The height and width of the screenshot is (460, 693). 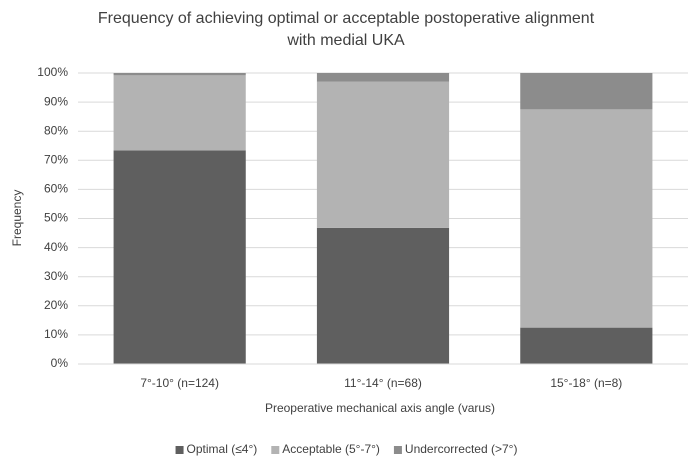 I want to click on y-tick-label: 10%, so click(x=56, y=334).